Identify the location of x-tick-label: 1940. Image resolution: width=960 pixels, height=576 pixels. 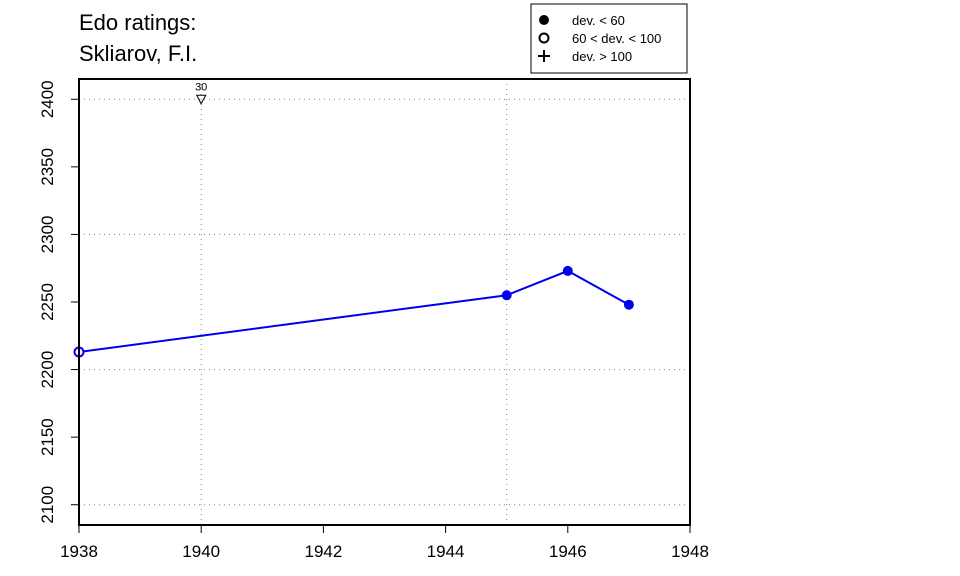
(201, 551).